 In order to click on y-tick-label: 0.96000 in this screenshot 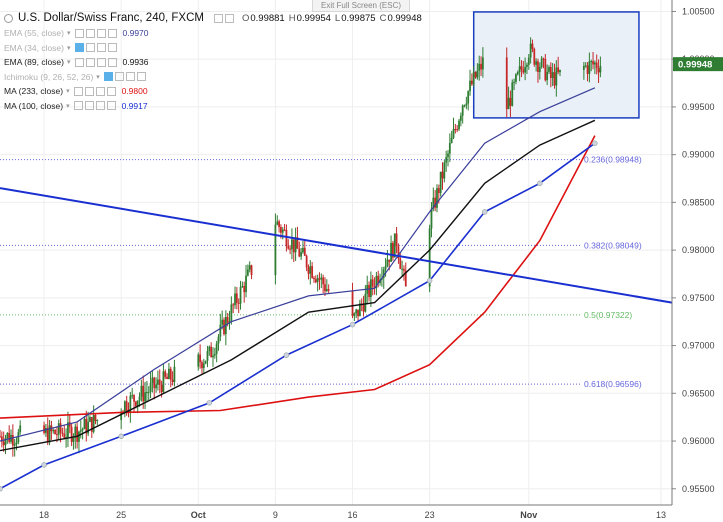, I will do `click(698, 441)`.